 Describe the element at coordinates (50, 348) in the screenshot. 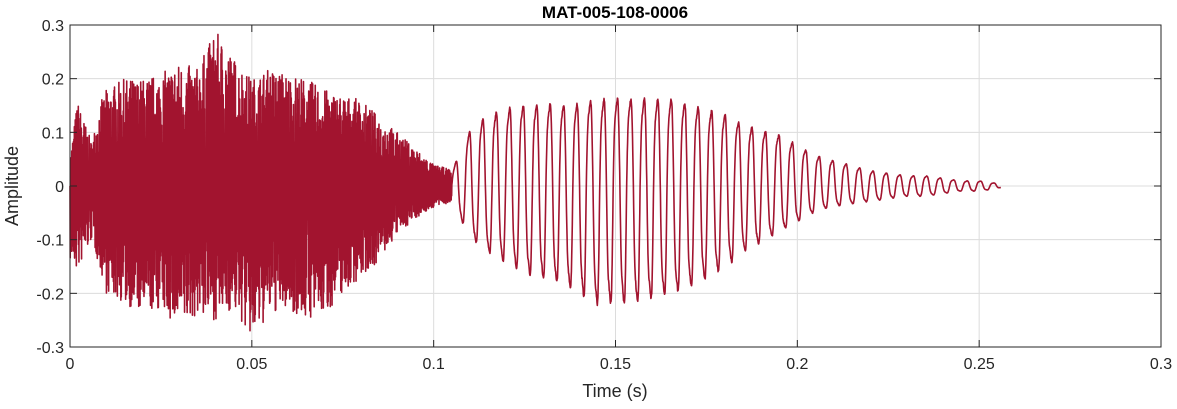

I see `y-tick-label: -0.3` at that location.